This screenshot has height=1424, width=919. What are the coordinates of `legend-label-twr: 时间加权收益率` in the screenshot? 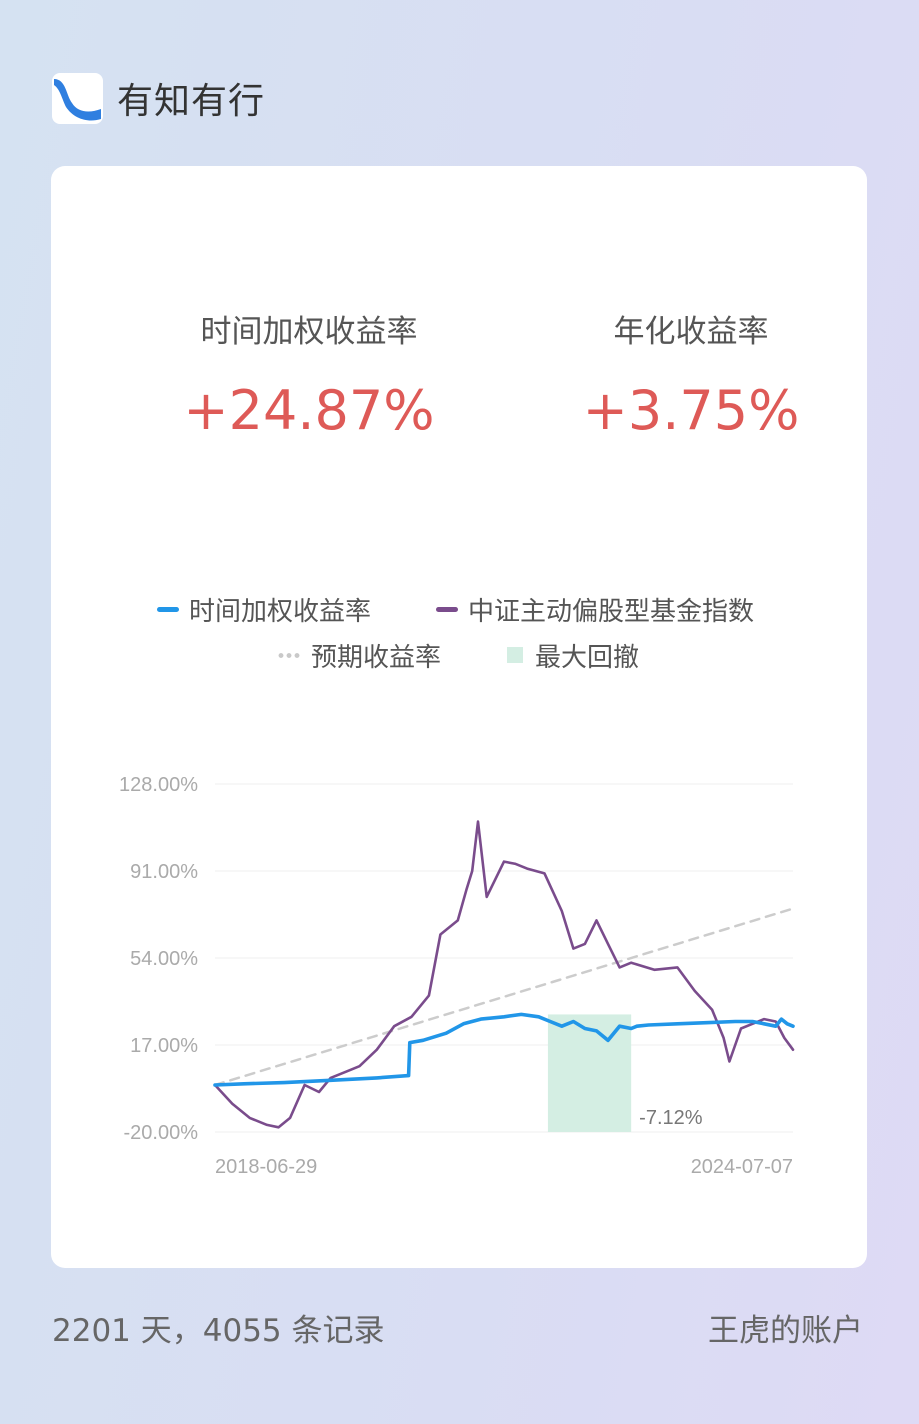 It's located at (280, 611).